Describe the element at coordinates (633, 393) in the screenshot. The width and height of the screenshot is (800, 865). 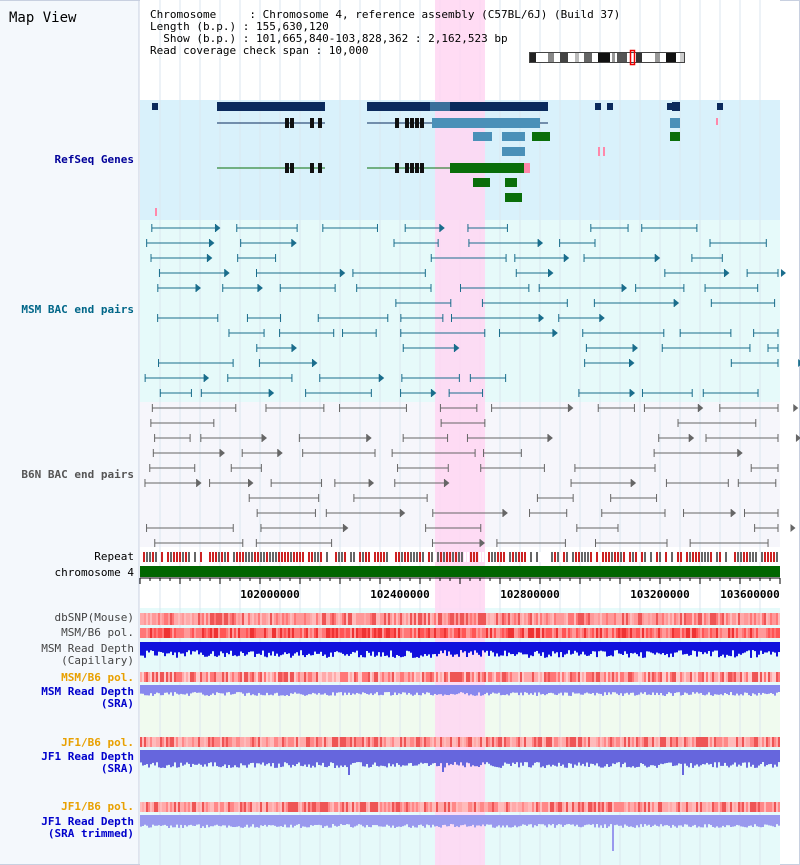
I see `msm-bac-pair-arrow` at that location.